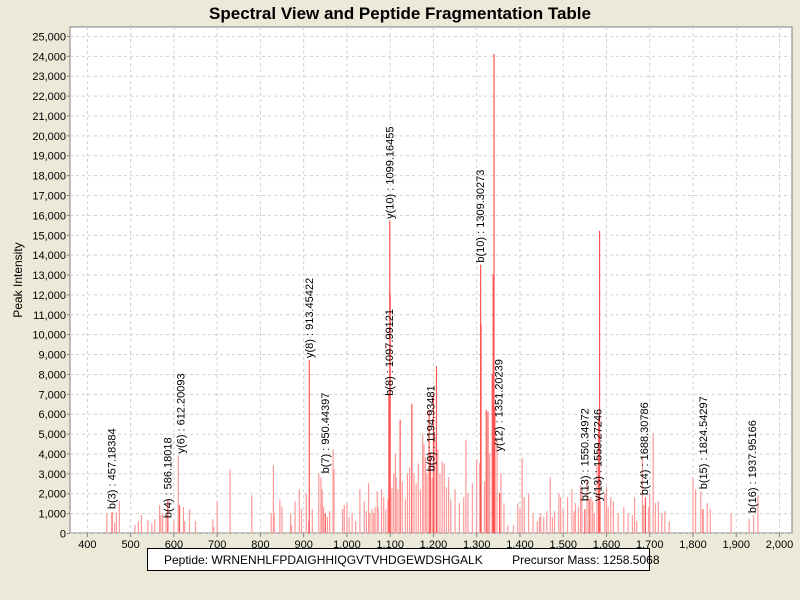  I want to click on y-tick-label: 13,000, so click(49, 276).